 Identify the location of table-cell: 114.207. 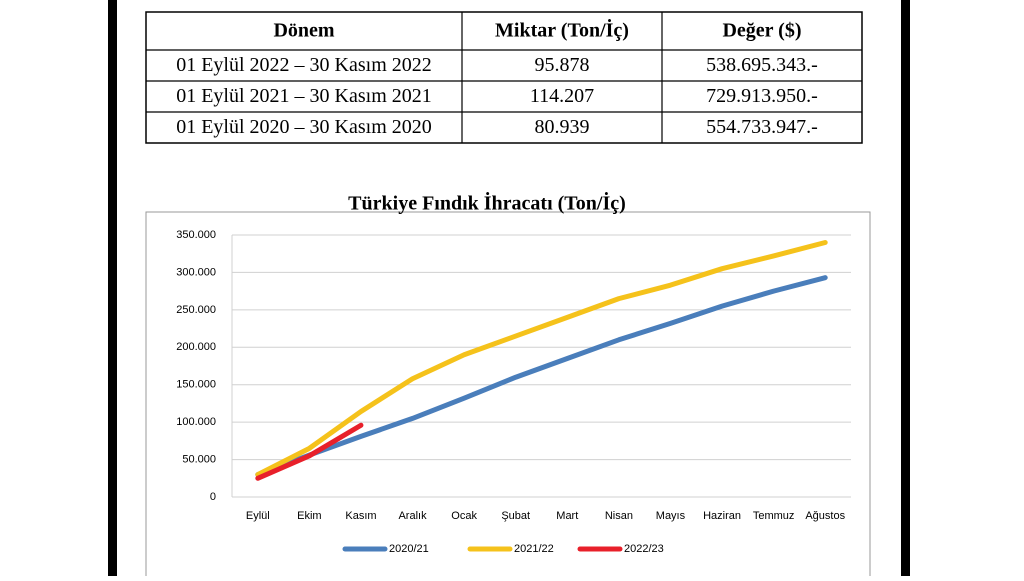
(562, 96).